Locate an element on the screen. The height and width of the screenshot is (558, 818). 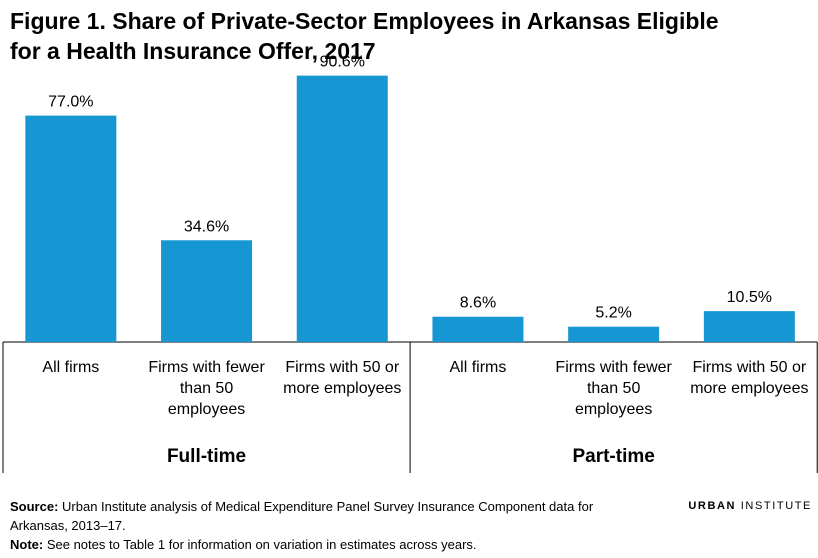
data-label: 77.0% is located at coordinates (70, 102).